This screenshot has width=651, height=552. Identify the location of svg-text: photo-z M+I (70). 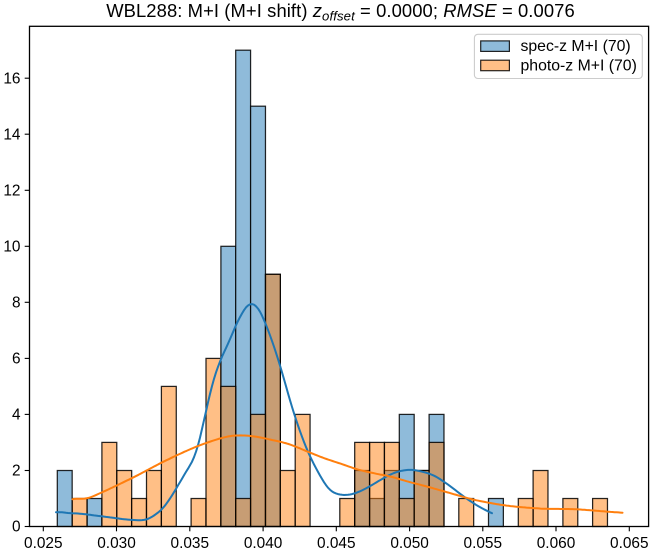
(579, 65).